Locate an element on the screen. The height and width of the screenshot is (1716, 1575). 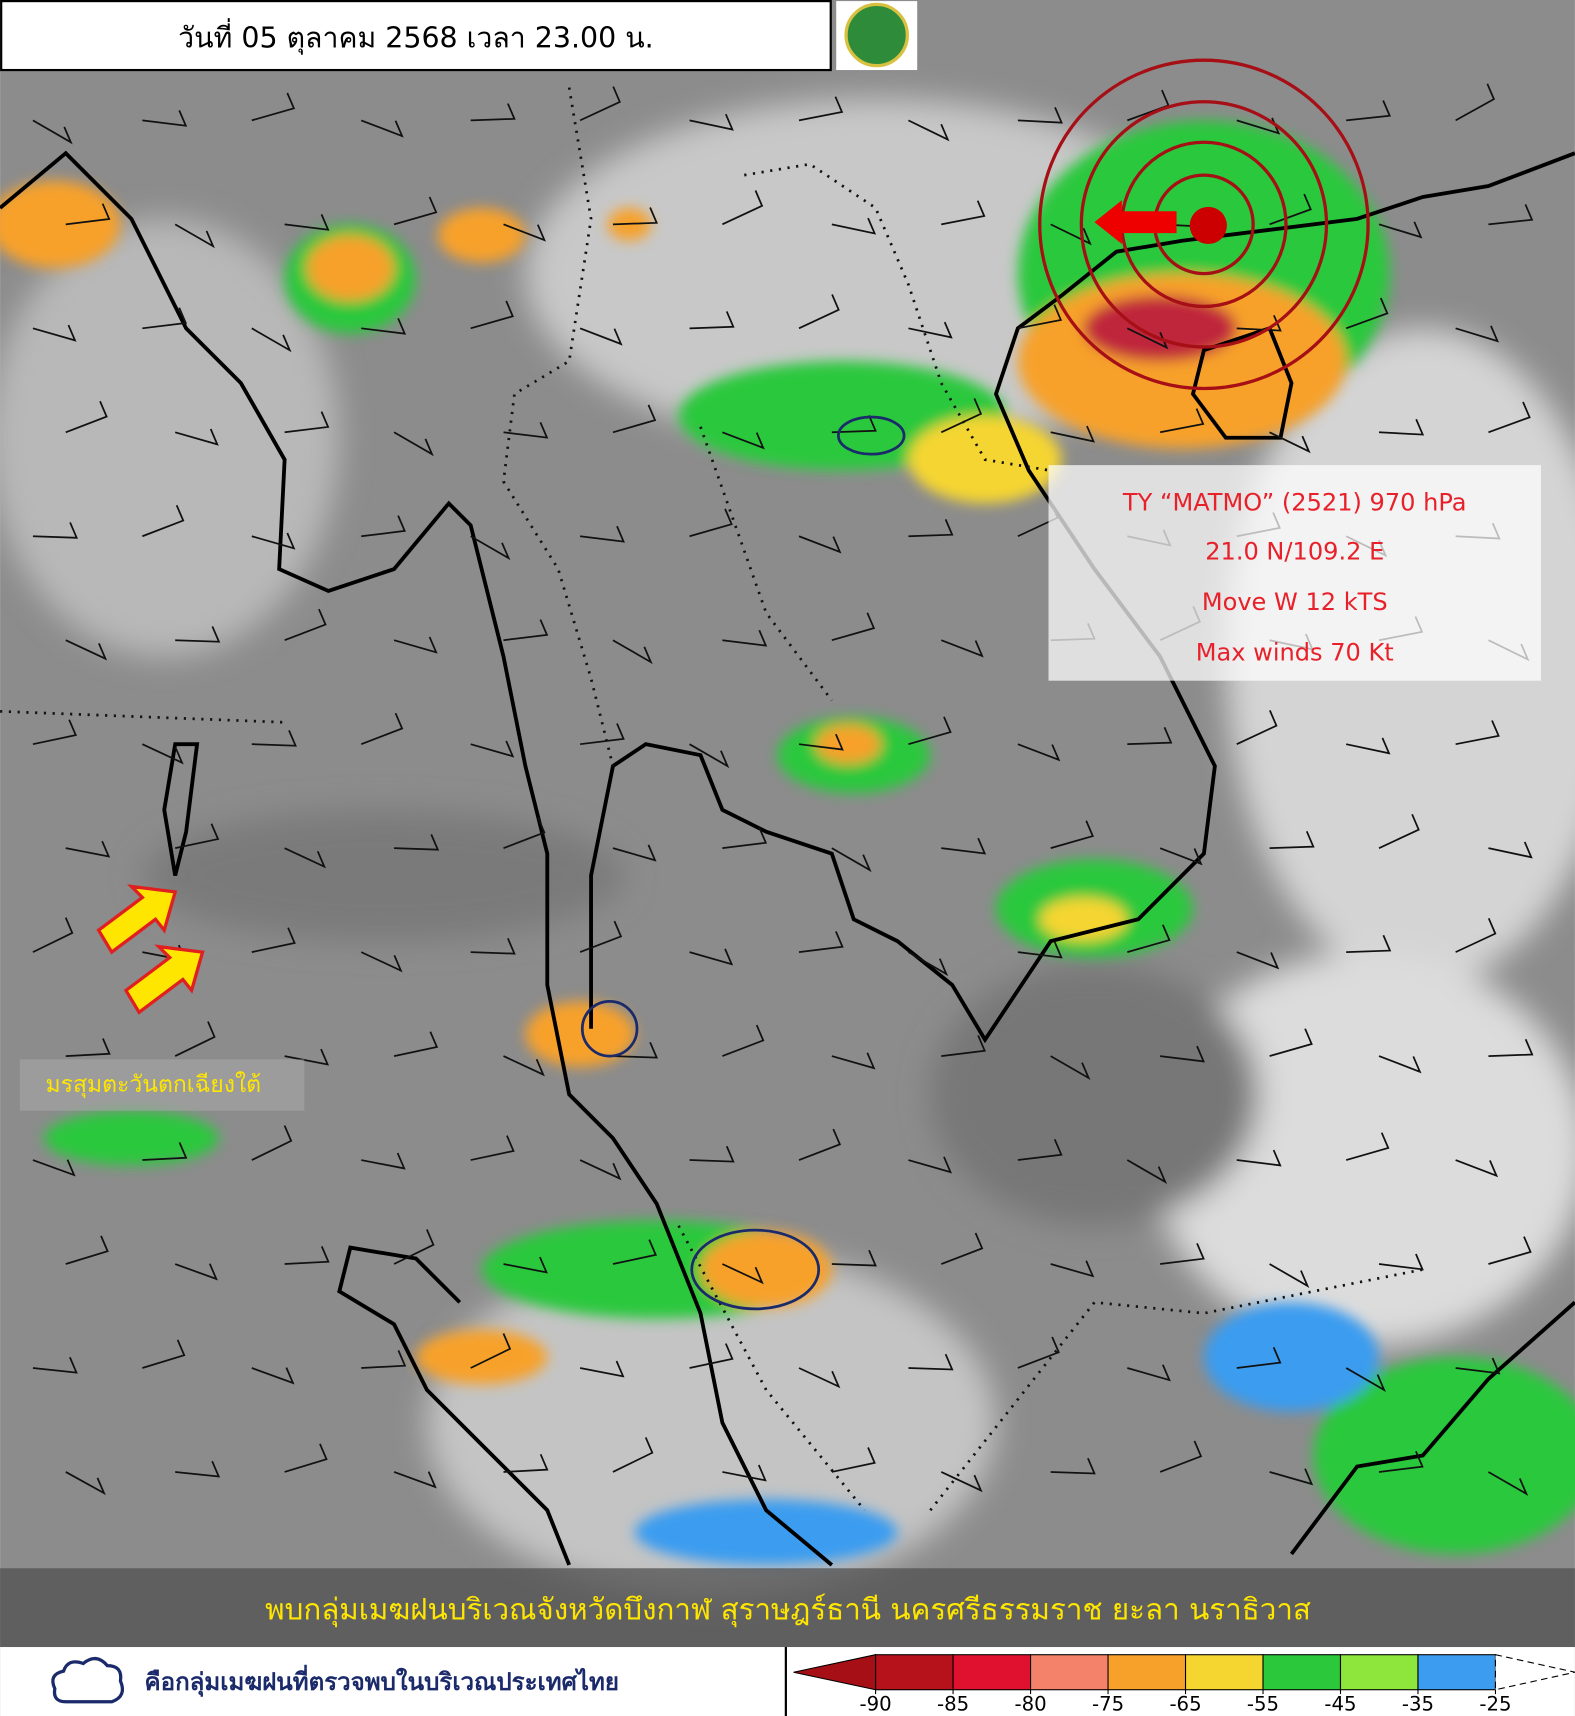
colorbar-tick-label: -75 is located at coordinates (1108, 1704).